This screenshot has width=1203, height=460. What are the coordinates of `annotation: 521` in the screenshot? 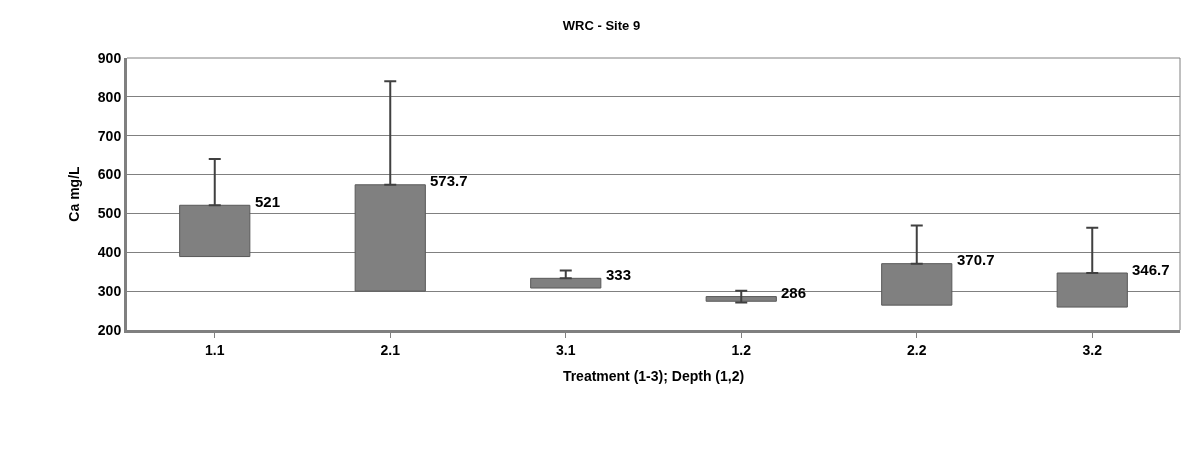 It's located at (268, 201).